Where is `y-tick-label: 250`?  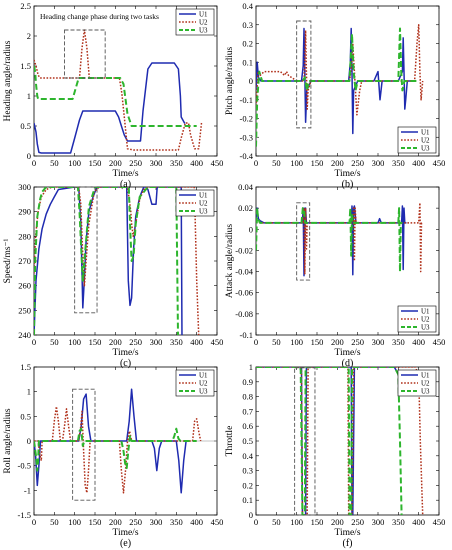
y-tick-label: 250 is located at coordinates (24, 310).